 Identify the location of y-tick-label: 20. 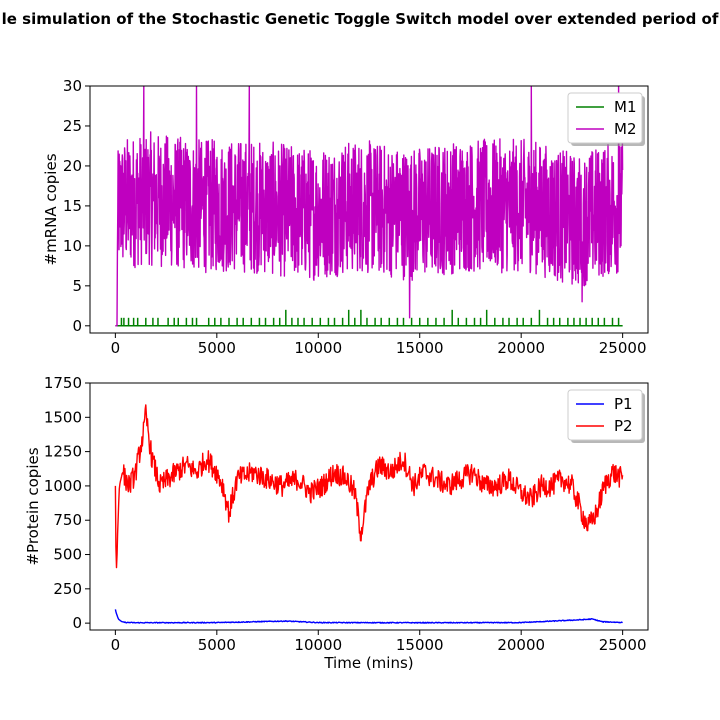
(72, 166).